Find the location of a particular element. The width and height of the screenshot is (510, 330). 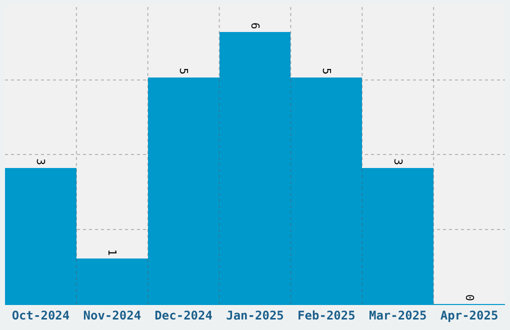

x-tick-label: Mar-2025 is located at coordinates (397, 315).